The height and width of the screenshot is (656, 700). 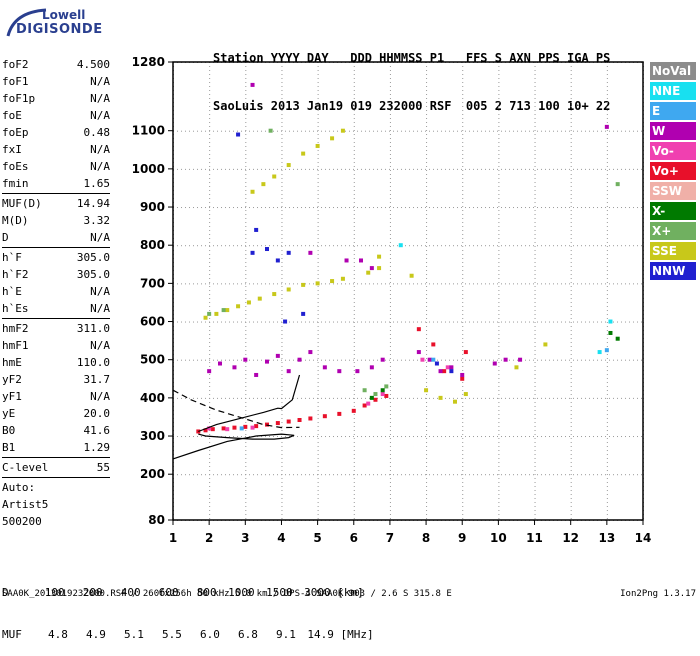 I want to click on param-row: hmE 110.0, so click(x=56, y=362).